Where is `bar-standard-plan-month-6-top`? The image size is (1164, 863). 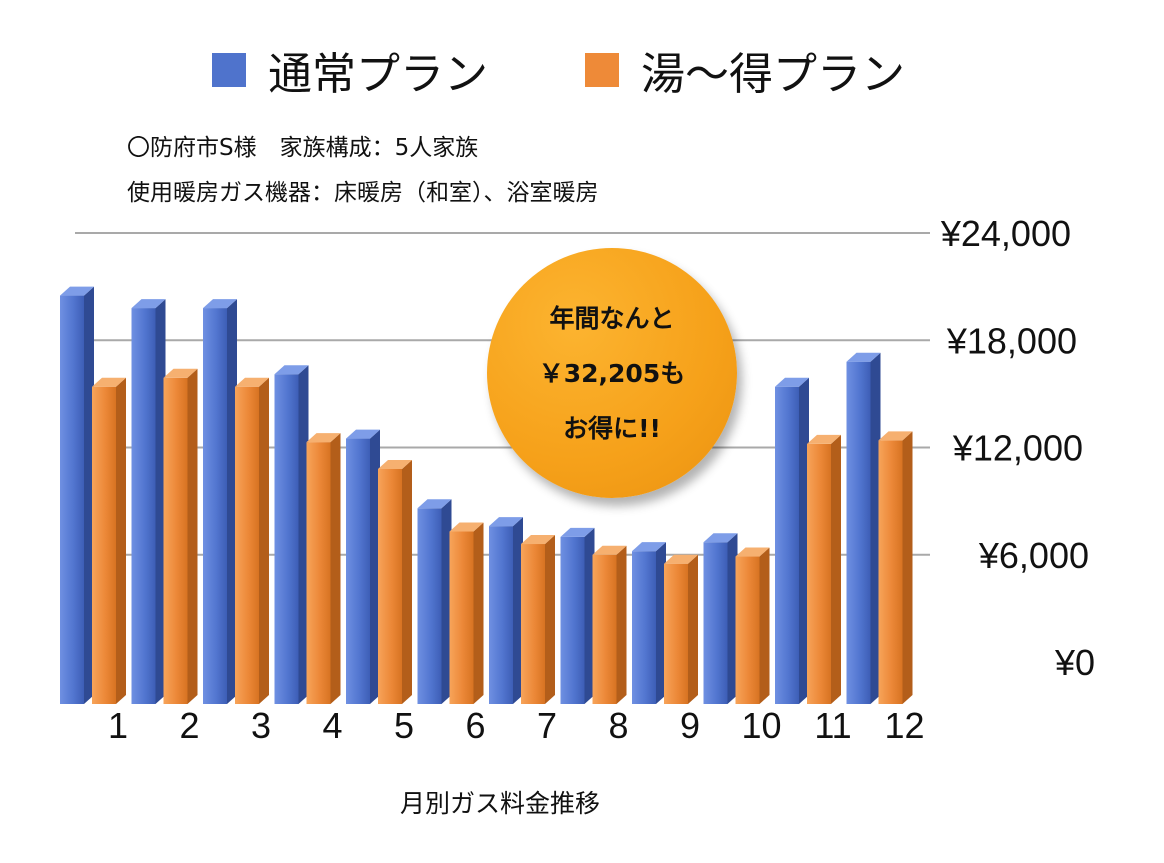
bar-standard-plan-month-6-top is located at coordinates (434, 504).